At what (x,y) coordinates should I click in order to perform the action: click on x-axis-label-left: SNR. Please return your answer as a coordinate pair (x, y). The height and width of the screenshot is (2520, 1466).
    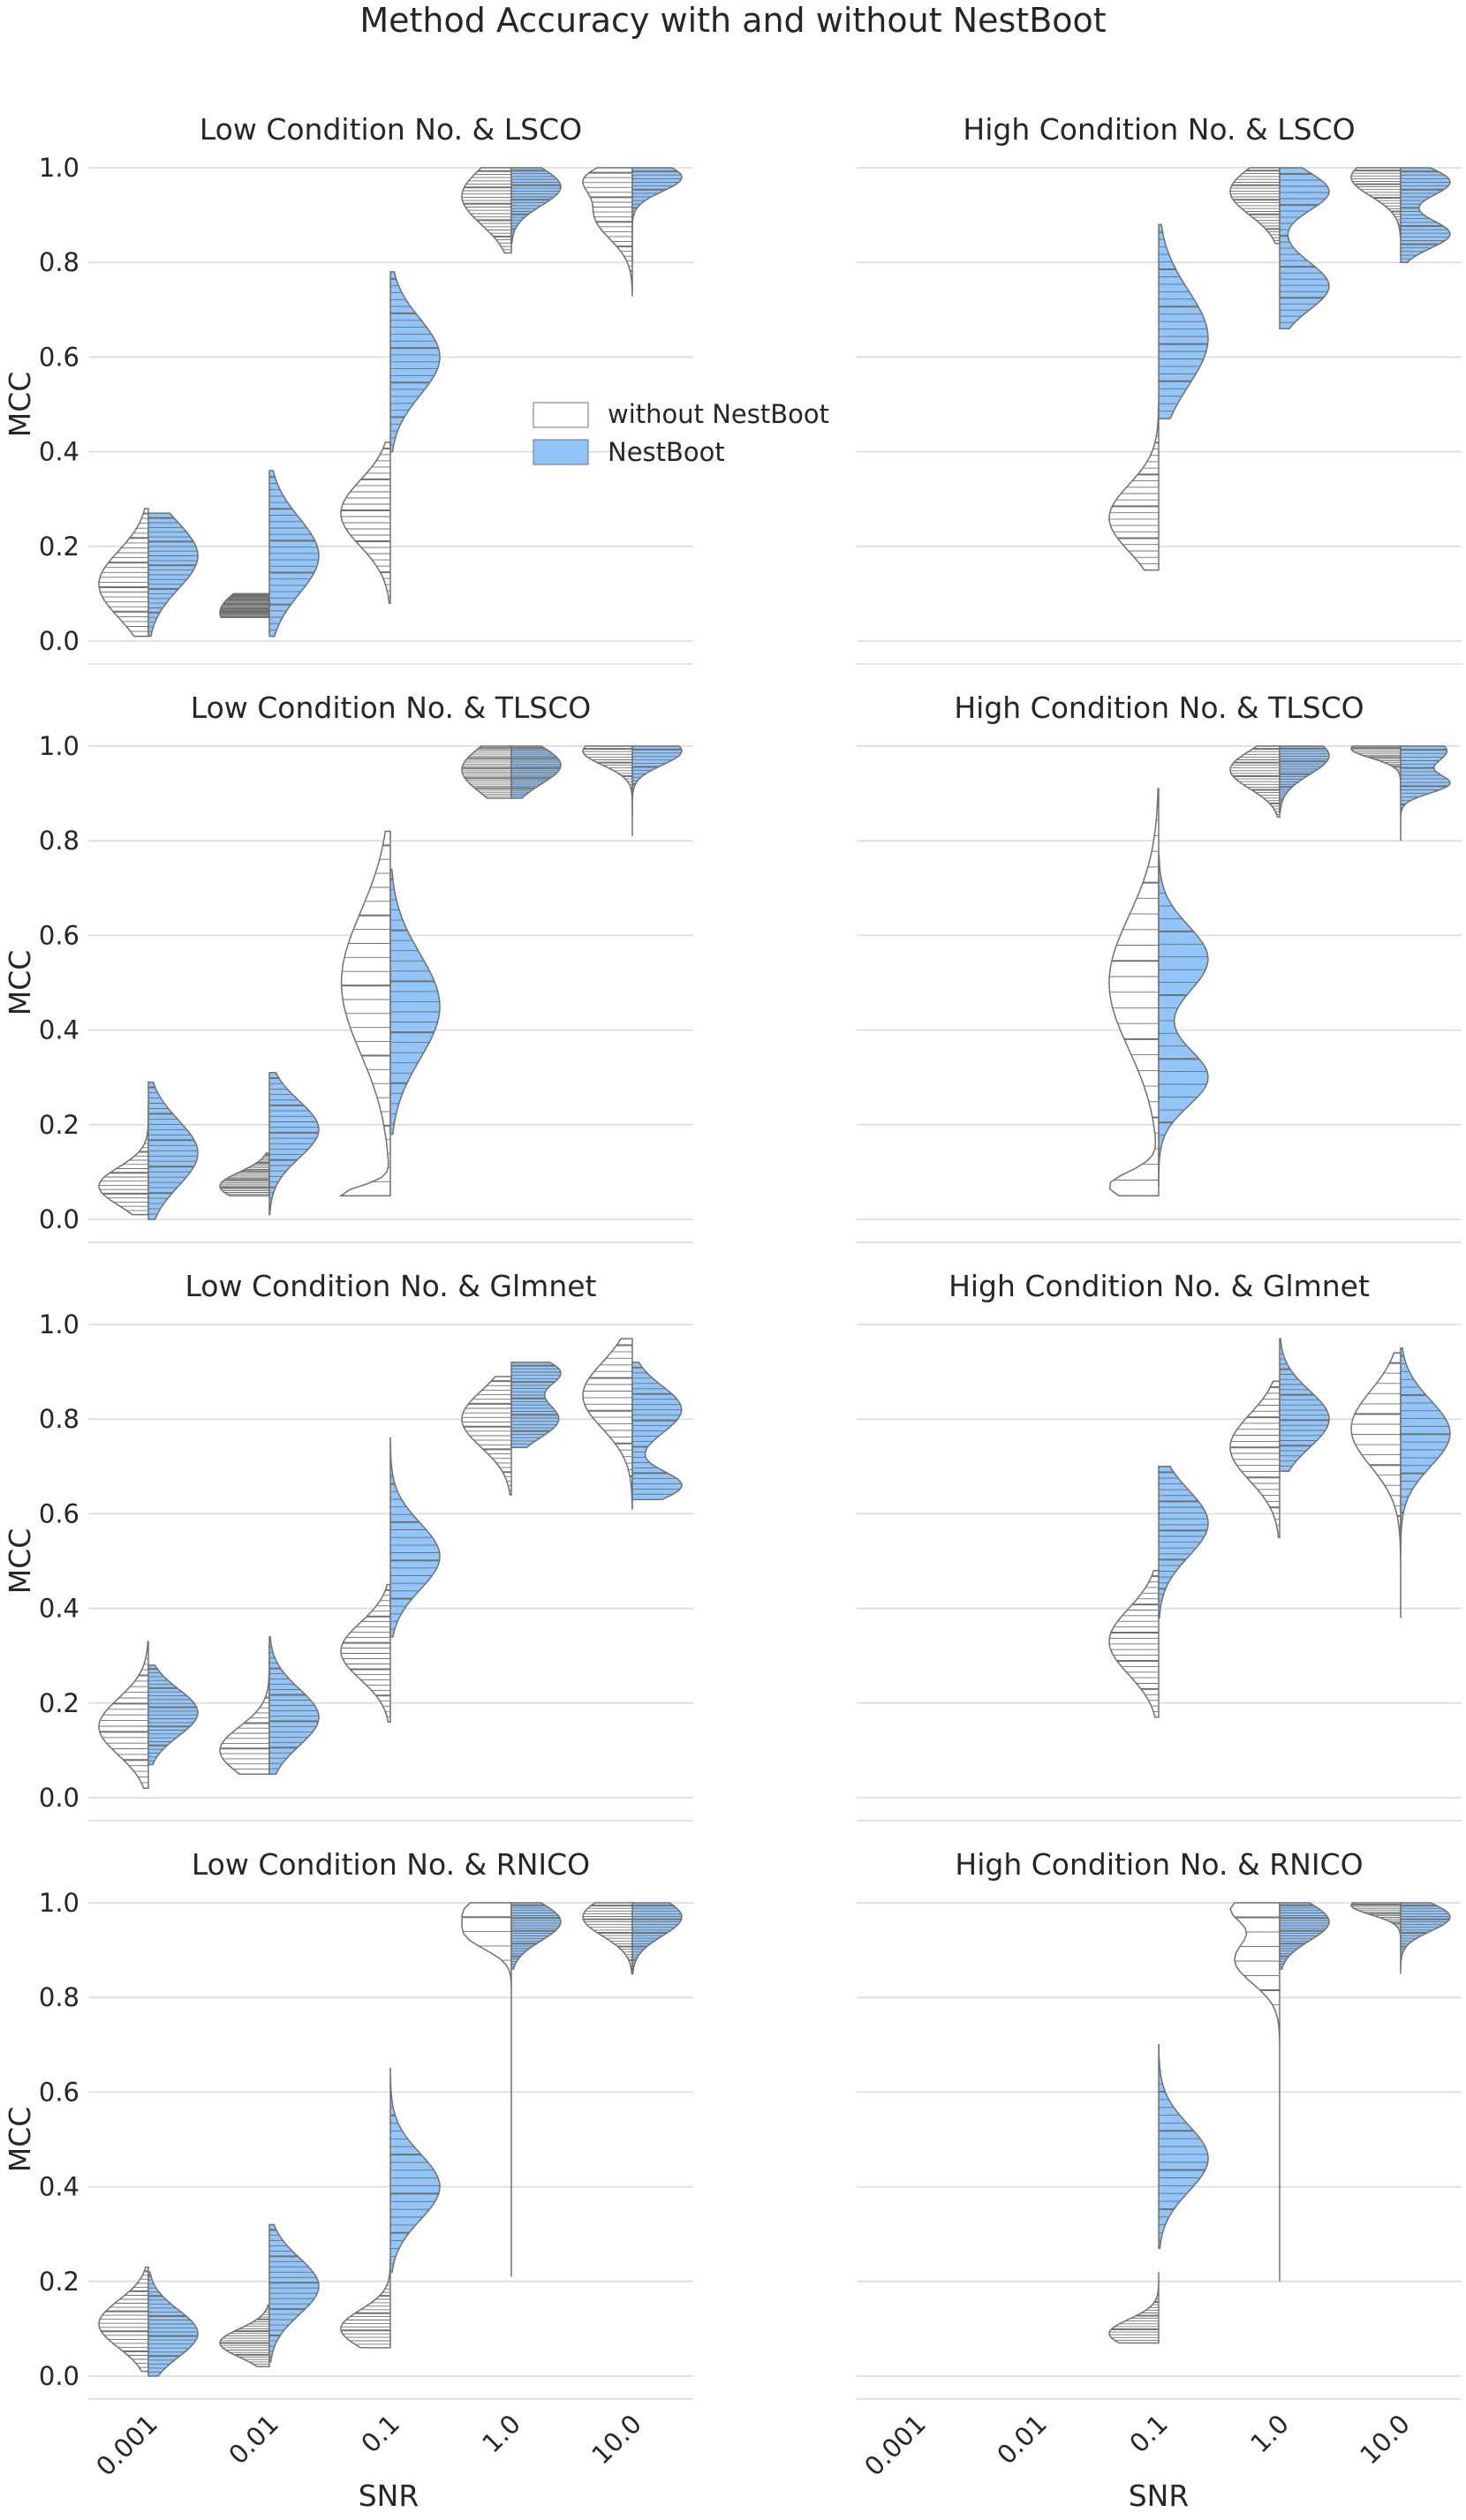
    Looking at the image, I should click on (389, 2496).